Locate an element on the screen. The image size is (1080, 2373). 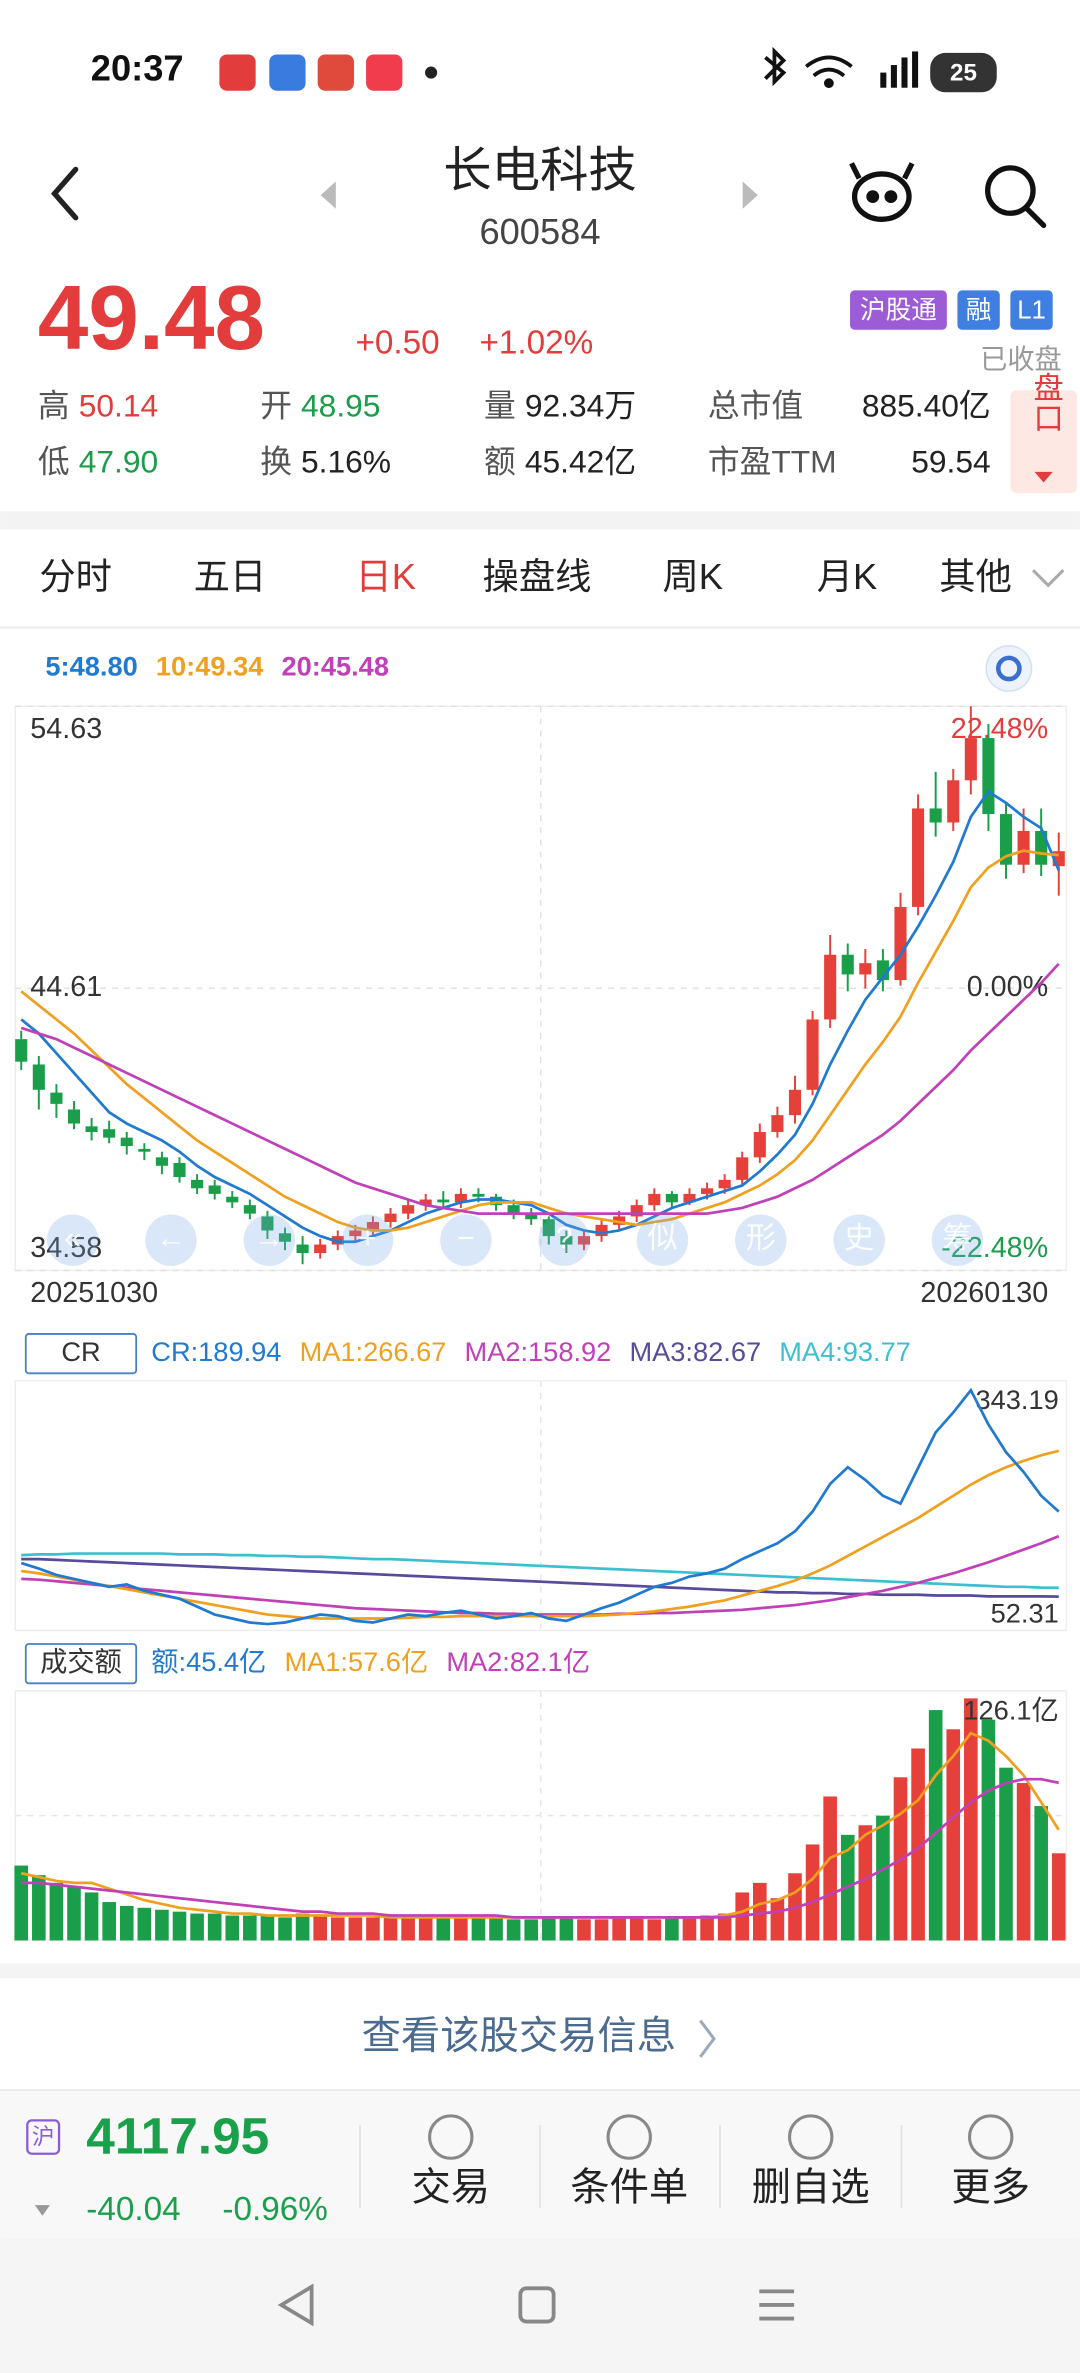
trade-info-link: 查看该股交易信息 is located at coordinates (519, 2036).